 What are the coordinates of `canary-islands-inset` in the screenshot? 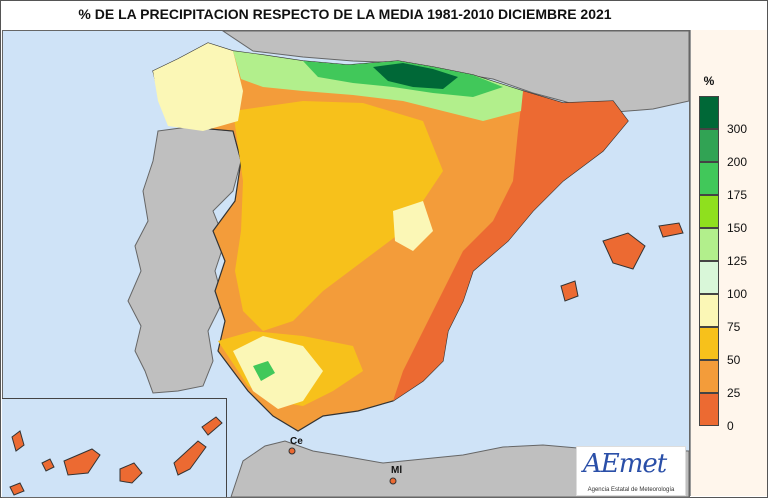 It's located at (114, 447).